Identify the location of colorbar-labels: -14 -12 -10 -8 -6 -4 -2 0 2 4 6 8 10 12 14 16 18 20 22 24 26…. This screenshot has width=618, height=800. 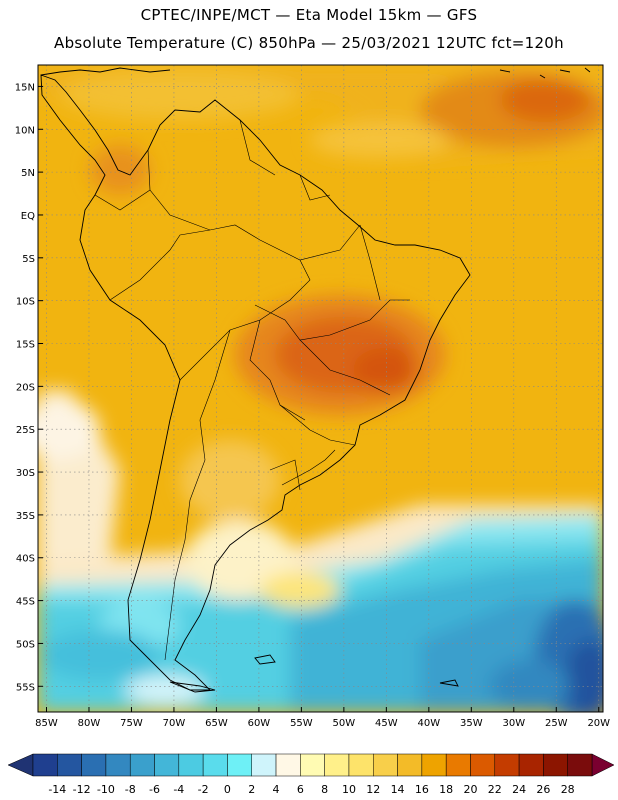
(311, 789).